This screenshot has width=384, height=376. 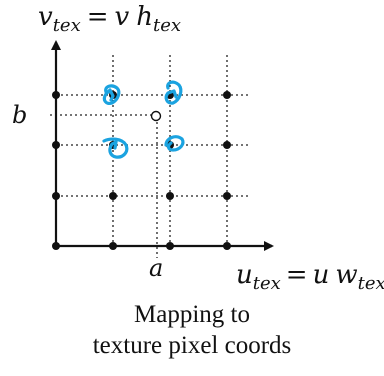 What do you see at coordinates (321, 275) in the screenshot?
I see `u-axis-rhs-var1: u` at bounding box center [321, 275].